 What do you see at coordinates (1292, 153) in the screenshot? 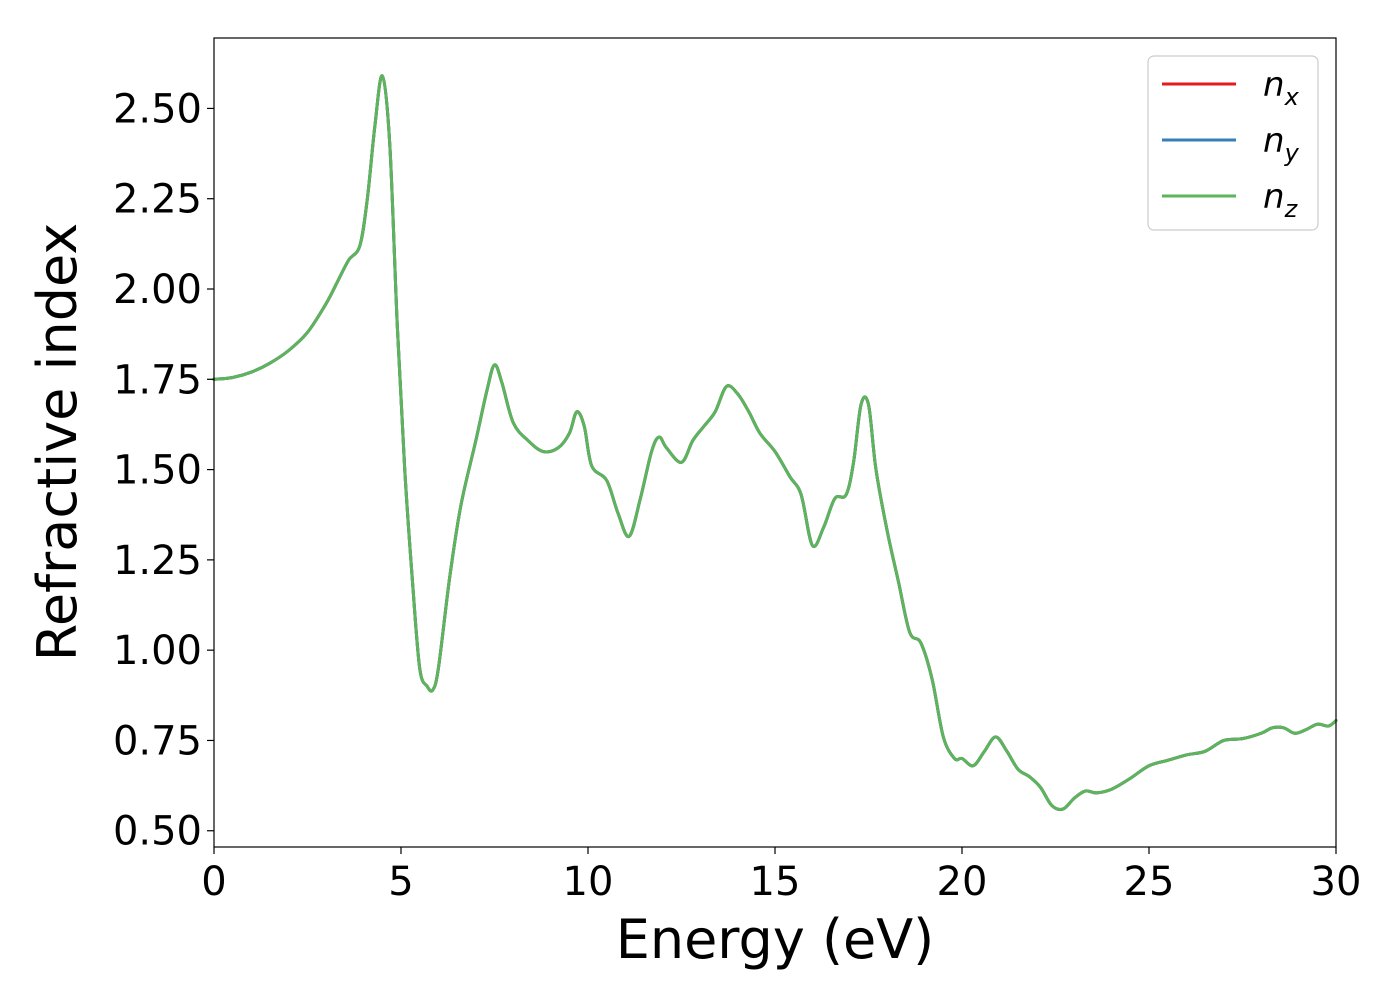
I see `legend-label-subscript: y` at bounding box center [1292, 153].